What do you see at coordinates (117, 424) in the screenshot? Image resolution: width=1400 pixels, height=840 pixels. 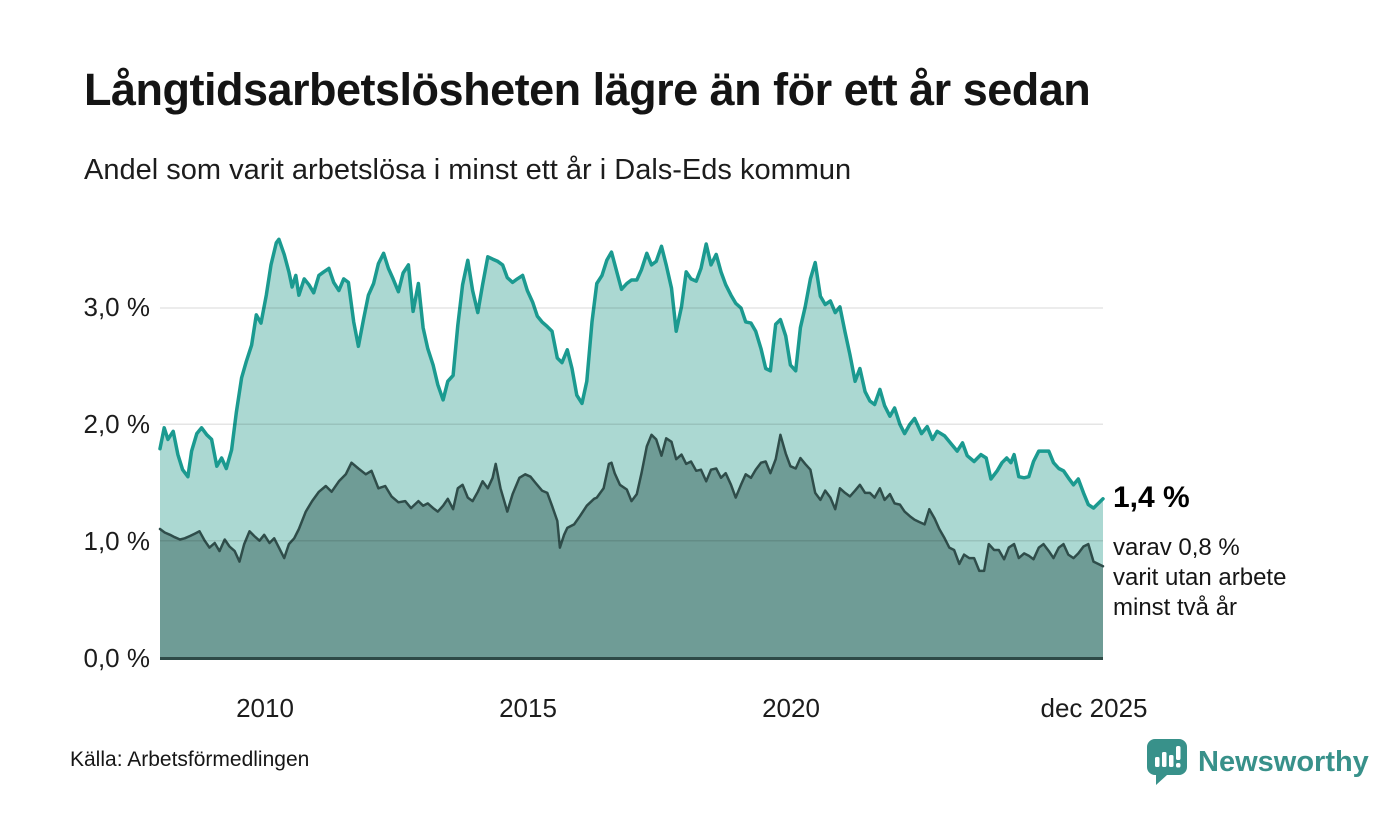 I see `y-axis-tick-2: 2,0 %` at bounding box center [117, 424].